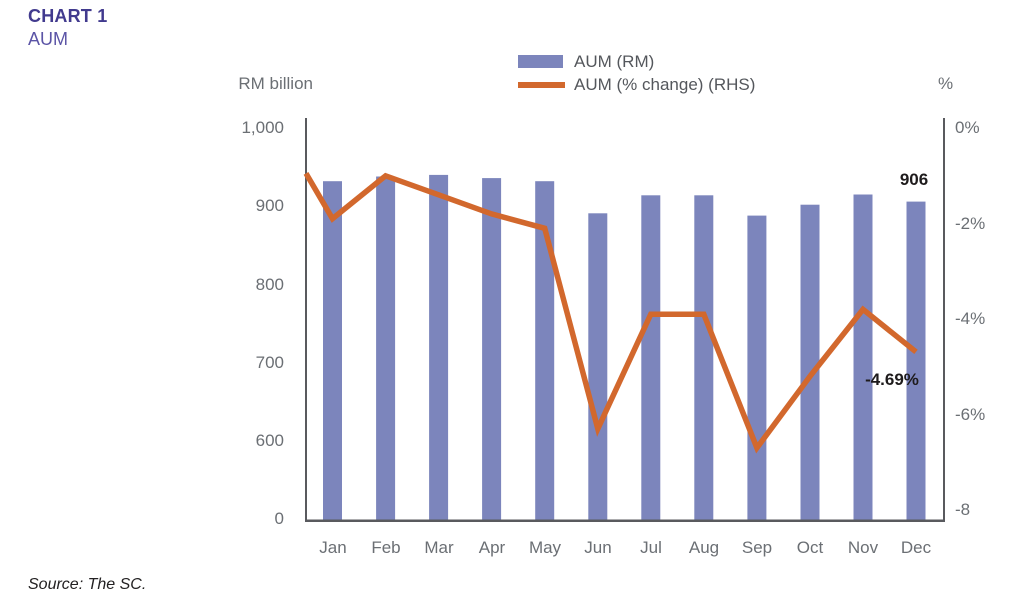  Describe the element at coordinates (651, 547) in the screenshot. I see `x-axis-label-jul: Jul` at that location.